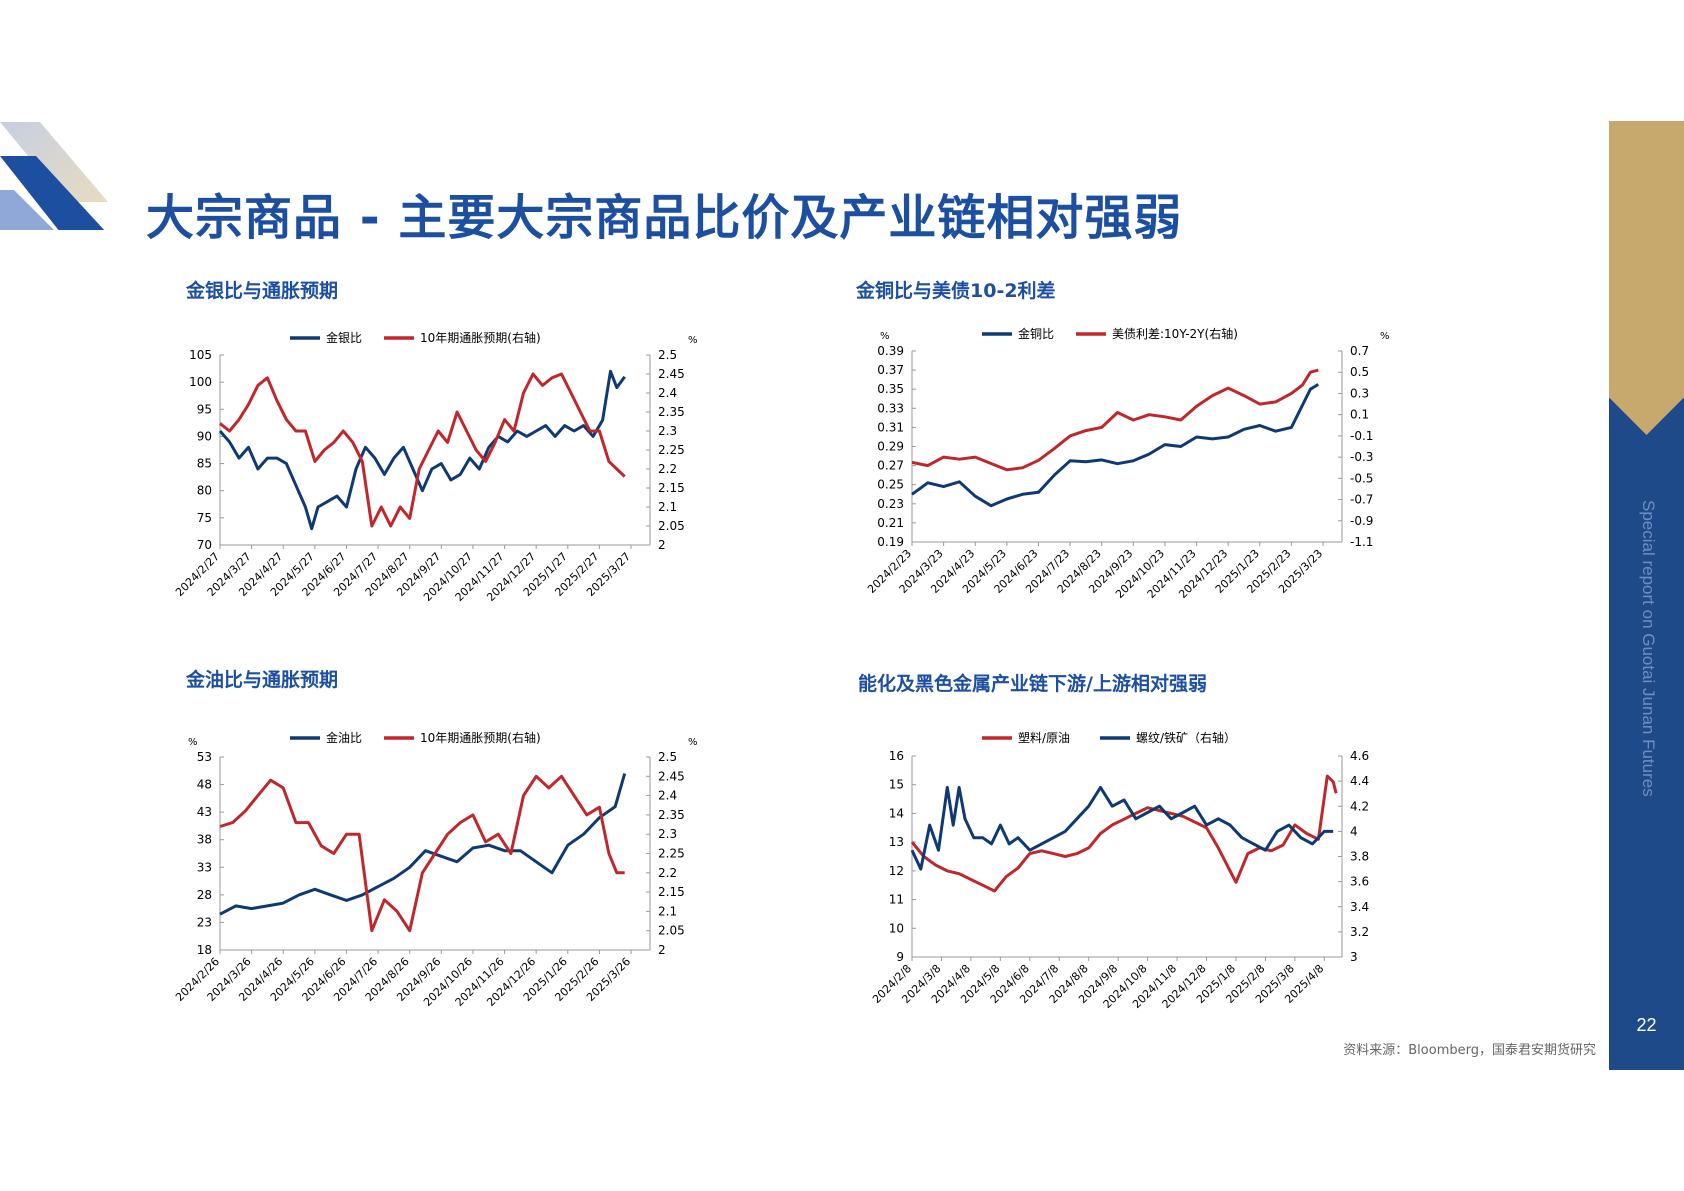 The height and width of the screenshot is (1191, 1684). Describe the element at coordinates (204, 409) in the screenshot. I see `y-tick-label-left: 95` at that location.